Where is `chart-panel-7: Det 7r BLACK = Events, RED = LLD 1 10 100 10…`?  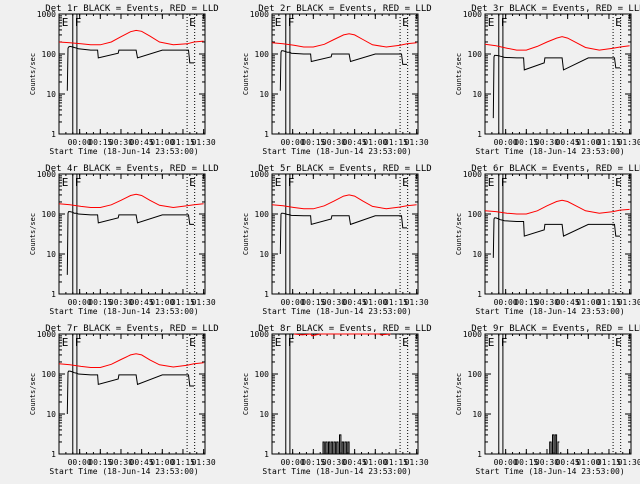
chart-panel-7: Det 7r BLACK = Events, RED = LLD 1 10 100 10… is located at coordinates (124, 400).